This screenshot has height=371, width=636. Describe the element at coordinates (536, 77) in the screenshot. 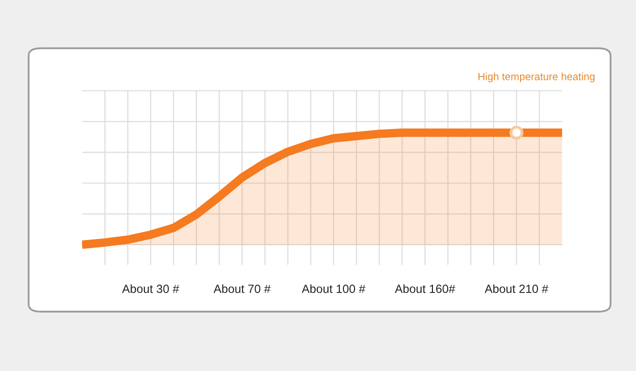

I see `text: High temperature heating` at that location.